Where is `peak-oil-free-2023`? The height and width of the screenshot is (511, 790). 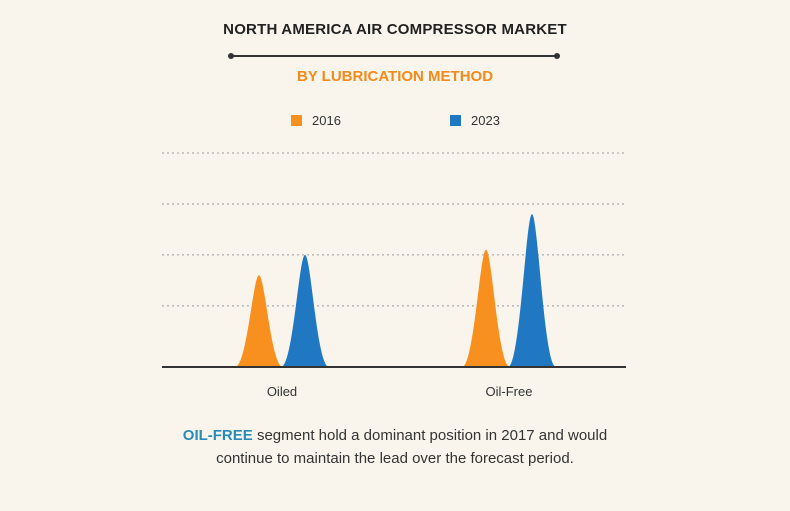
peak-oil-free-2023 is located at coordinates (532, 290).